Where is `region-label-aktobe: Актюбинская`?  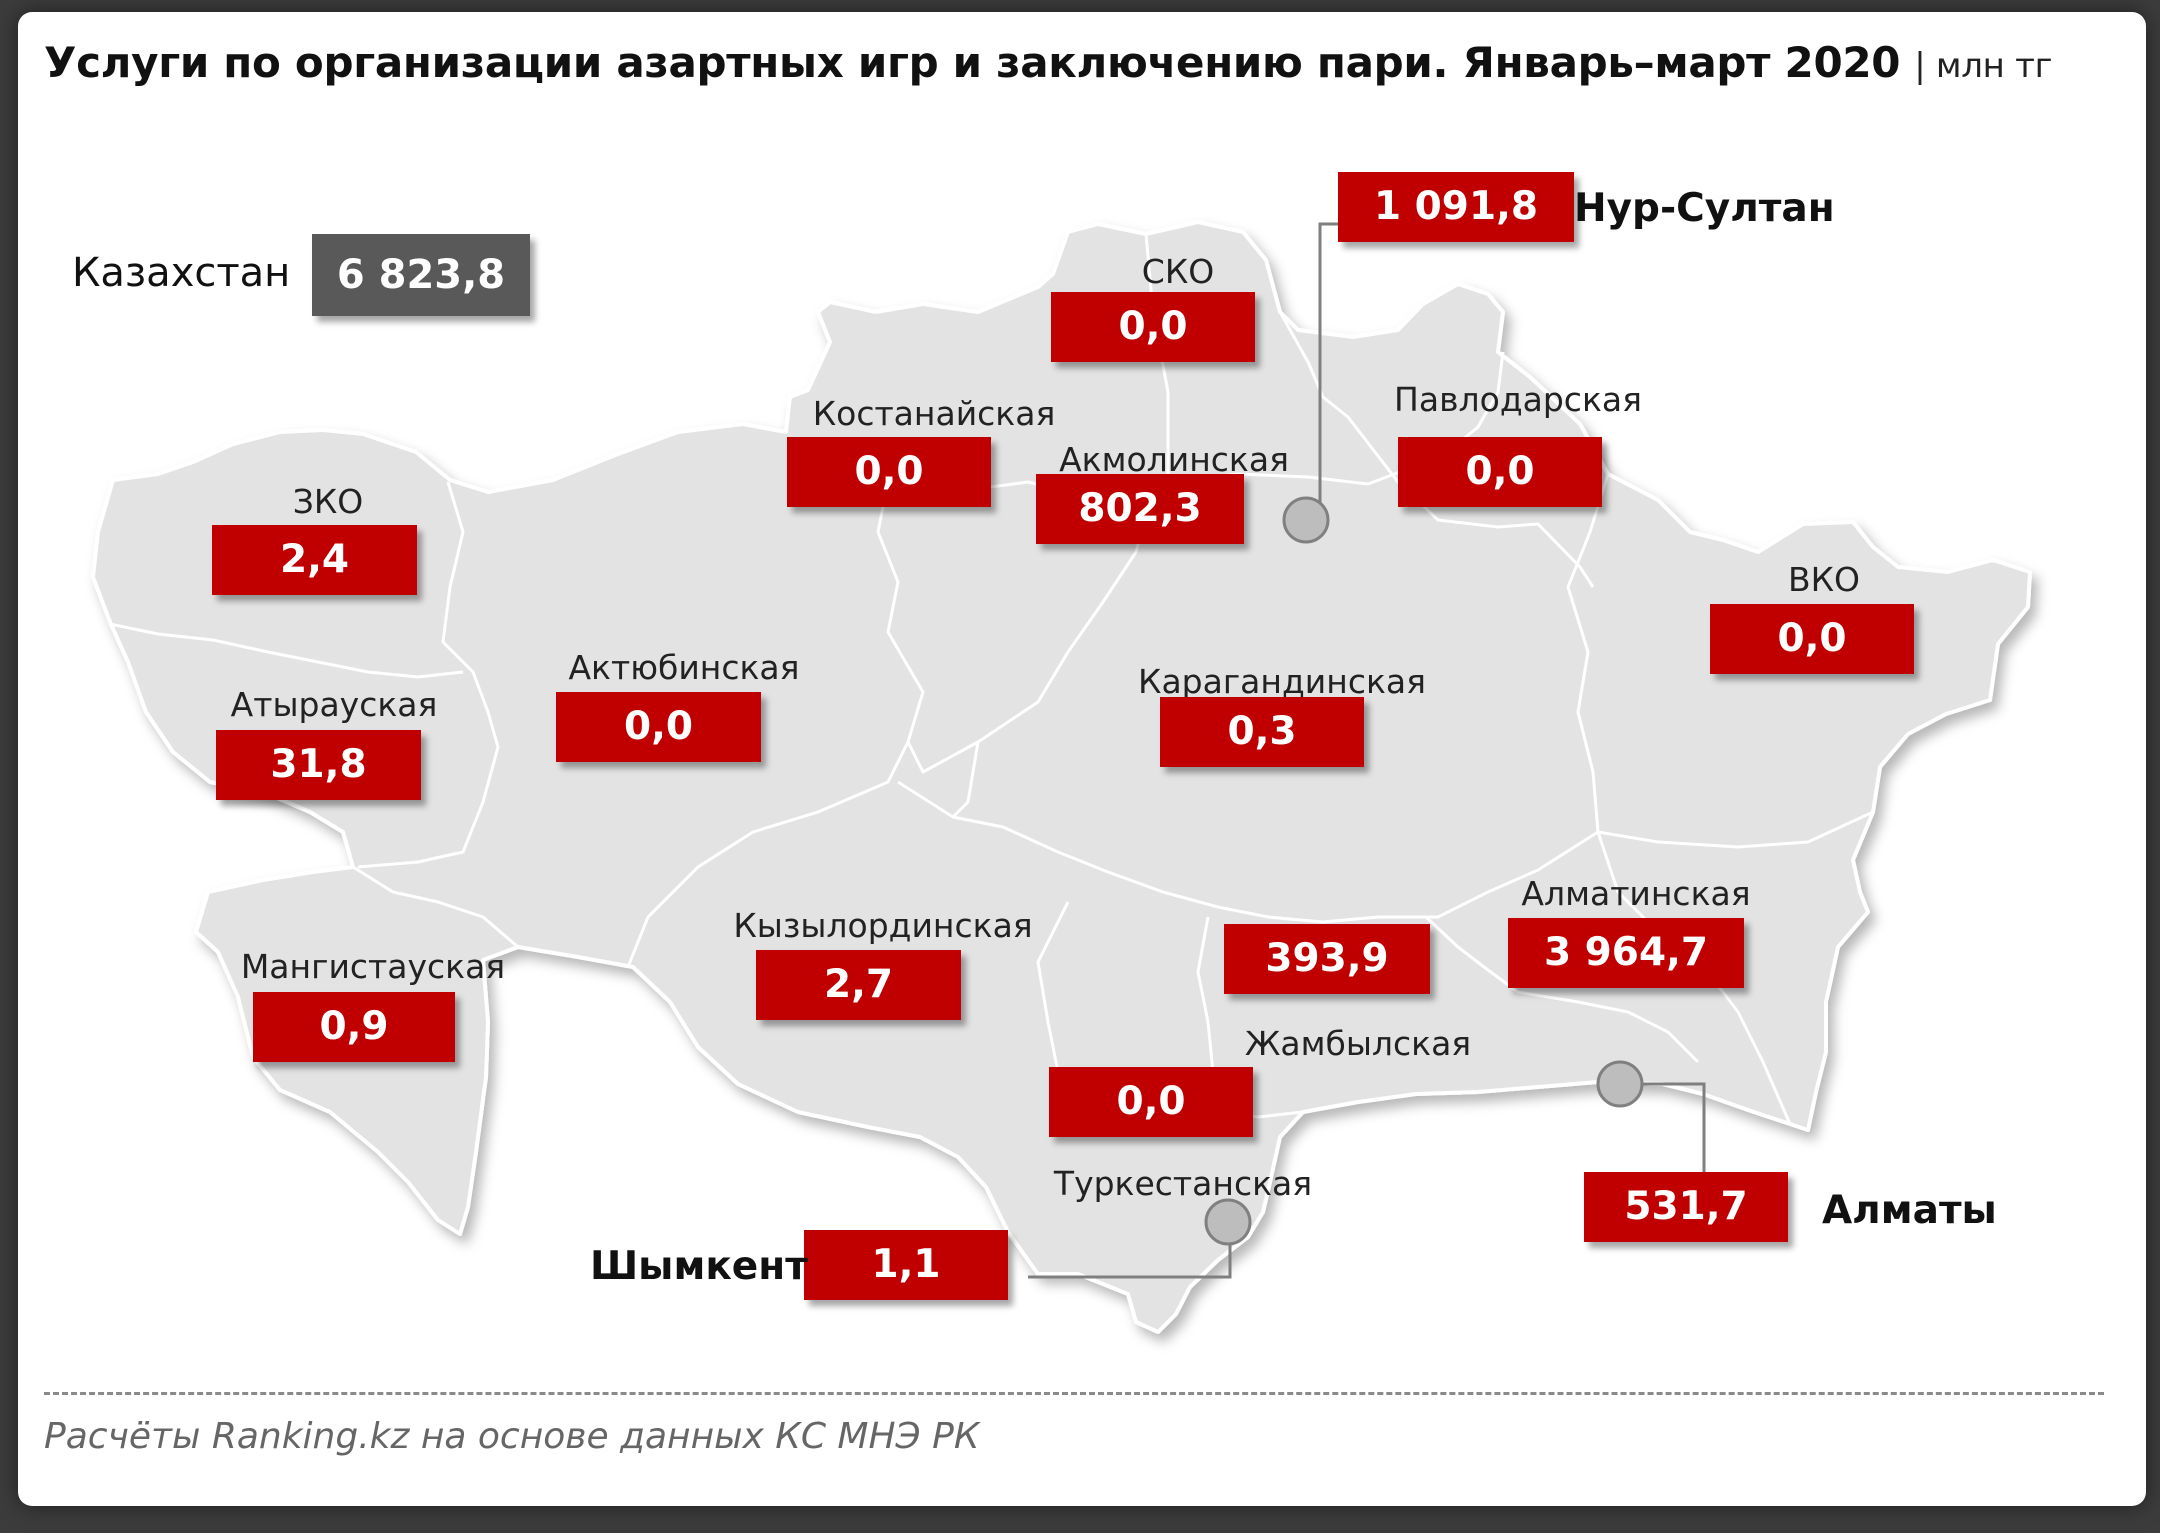 region-label-aktobe: Актюбинская is located at coordinates (684, 667).